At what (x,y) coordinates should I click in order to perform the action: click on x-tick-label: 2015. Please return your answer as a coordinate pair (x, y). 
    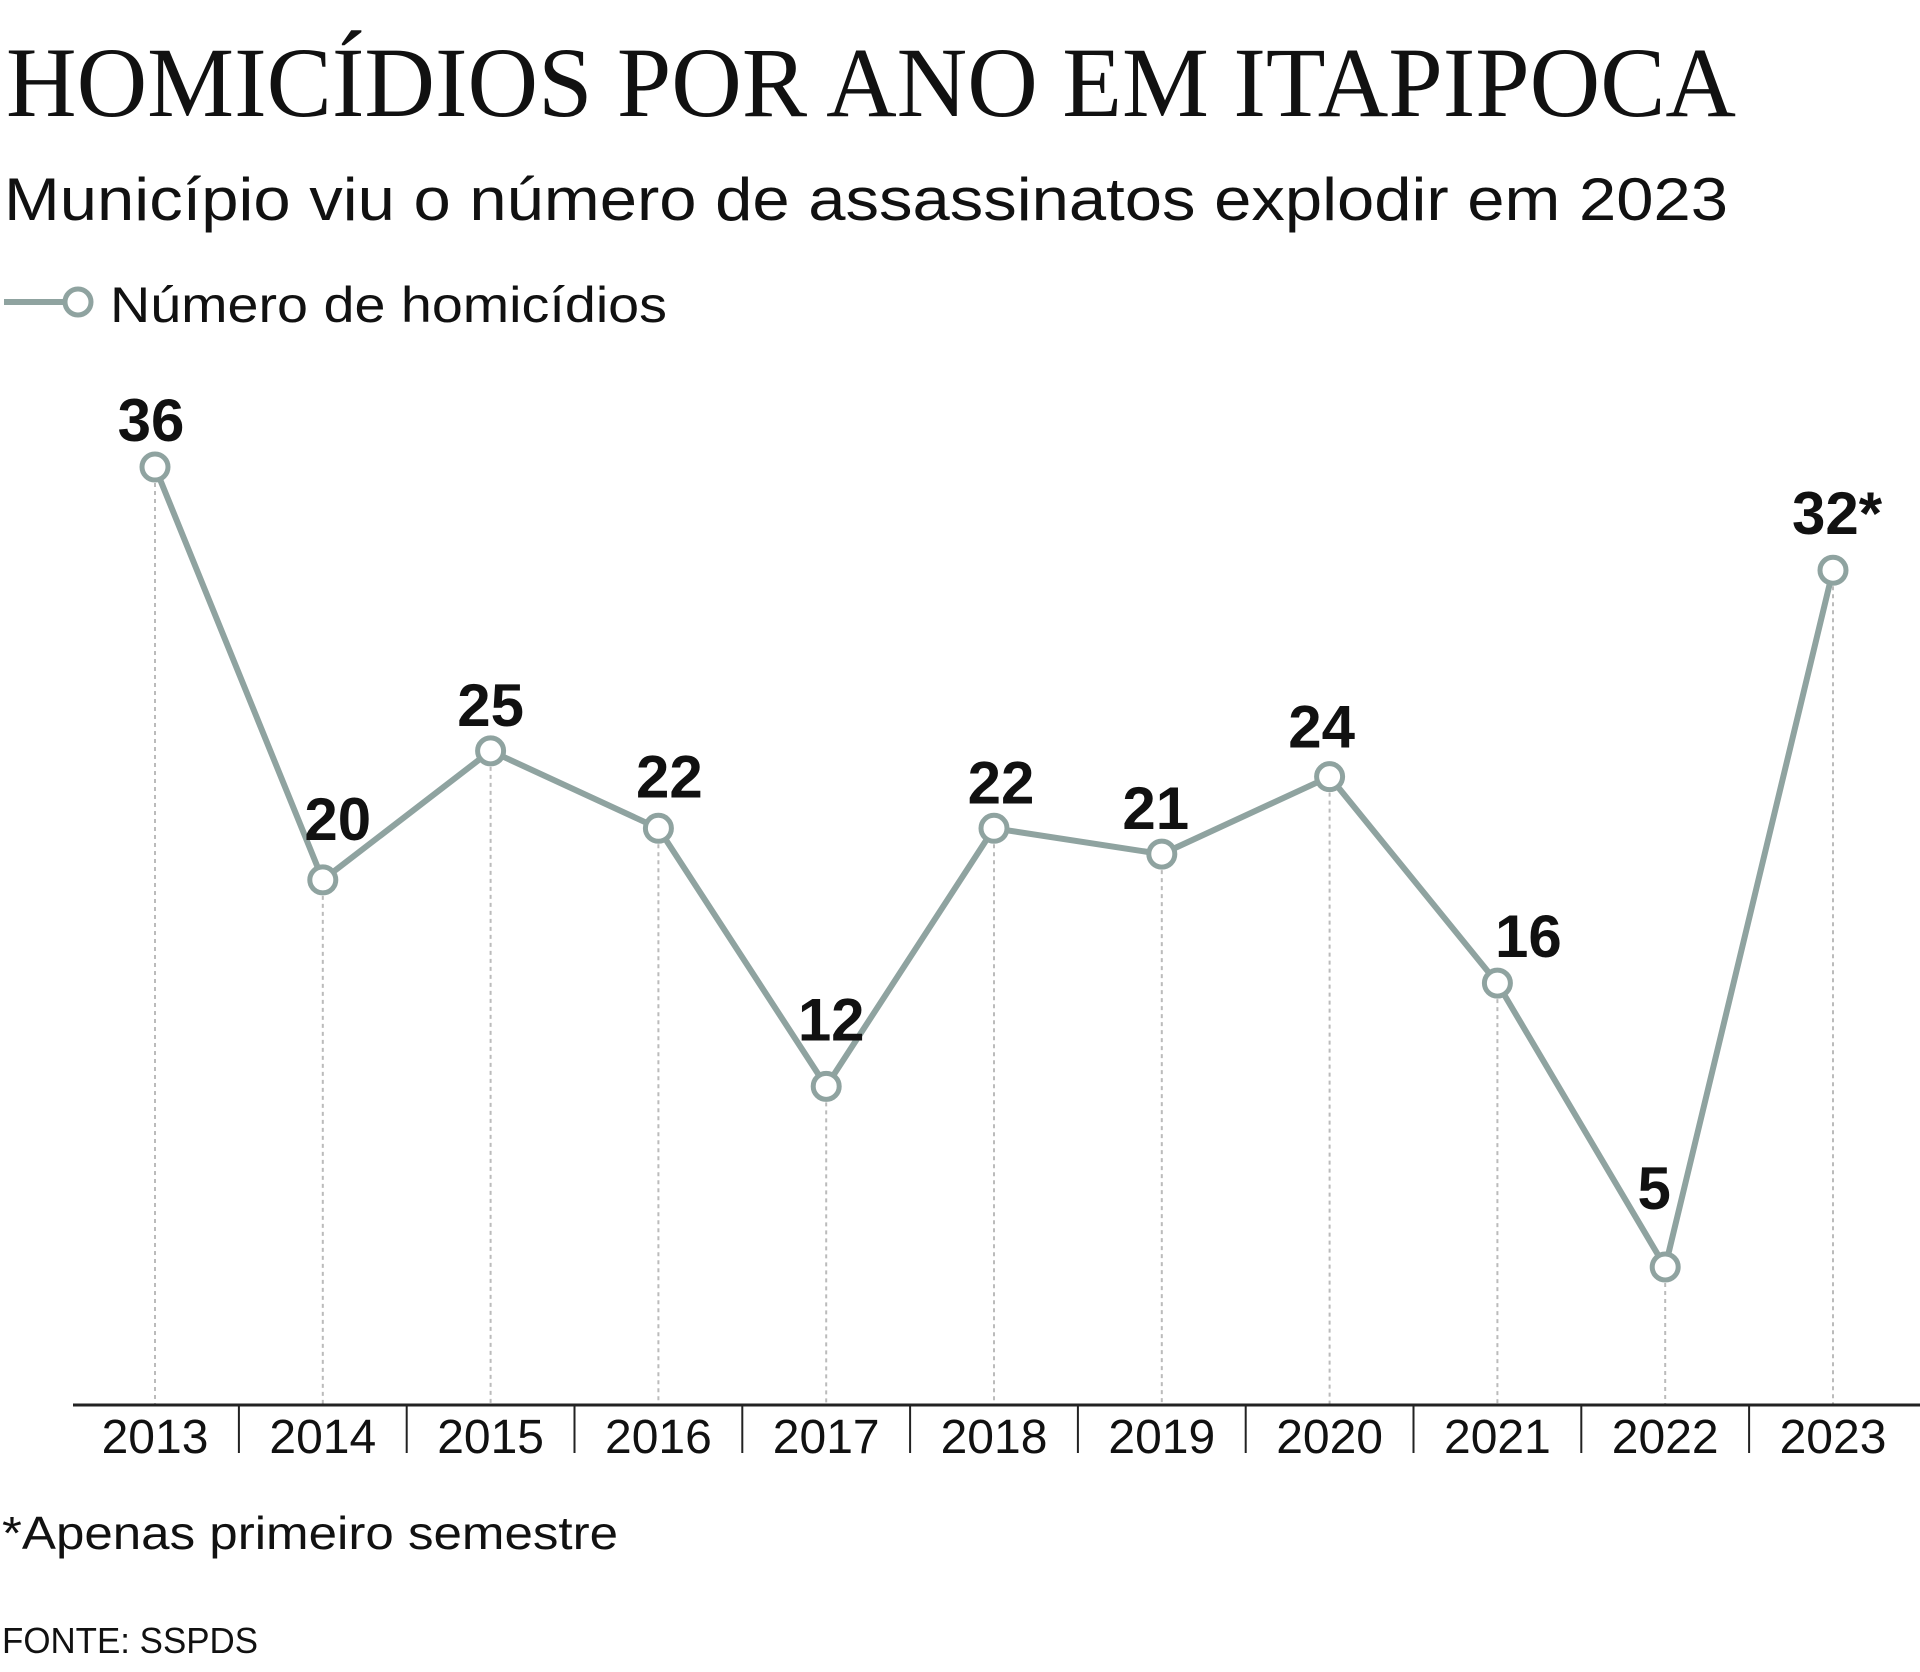
    Looking at the image, I should click on (490, 1437).